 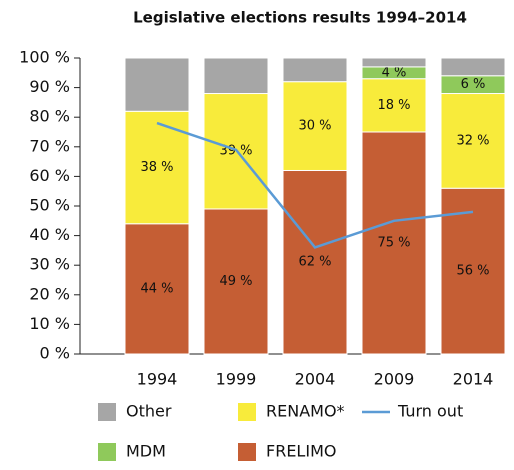 I want to click on x-tick-label: 1994, so click(x=157, y=379).